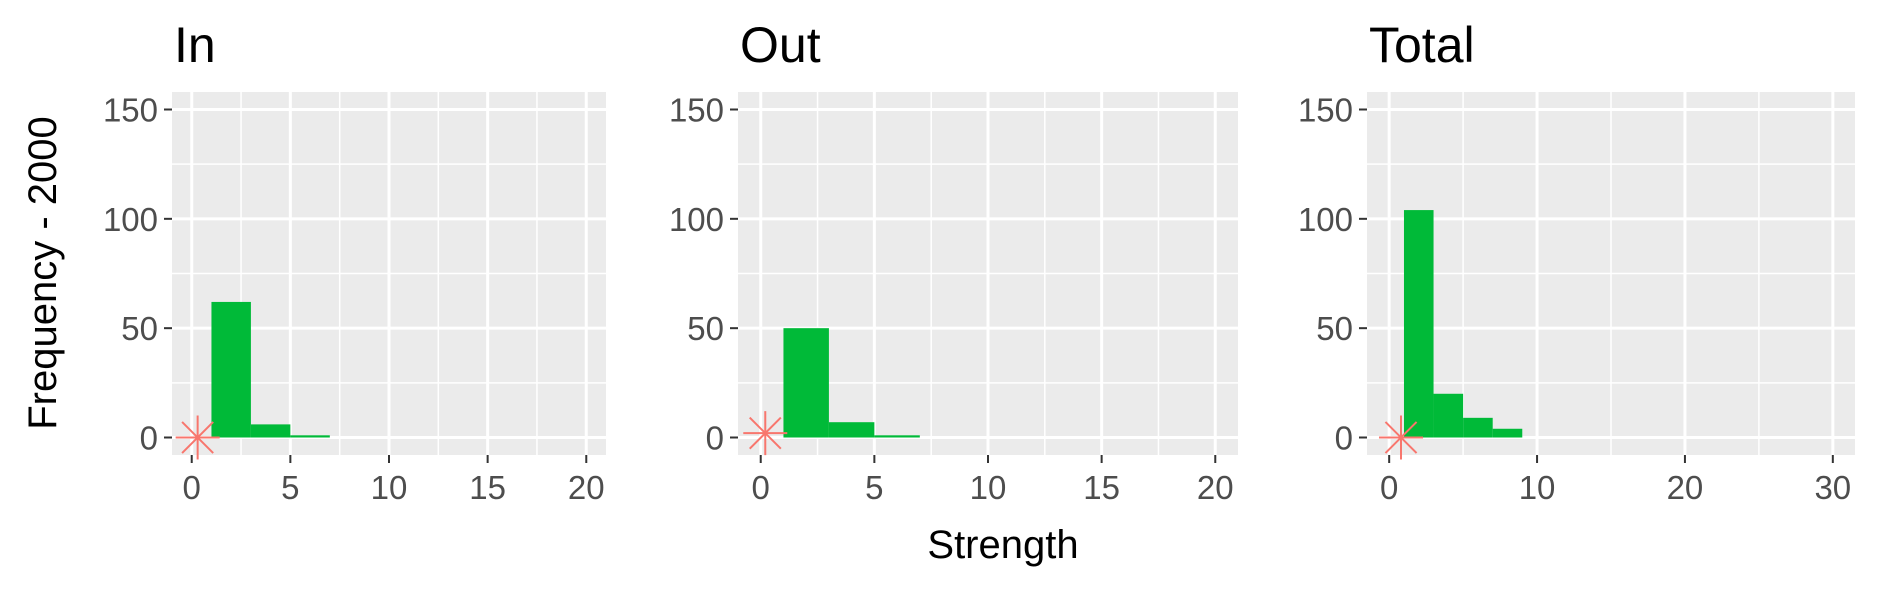 This screenshot has height=590, width=1889. Describe the element at coordinates (195, 45) in the screenshot. I see `panel-title: In` at that location.